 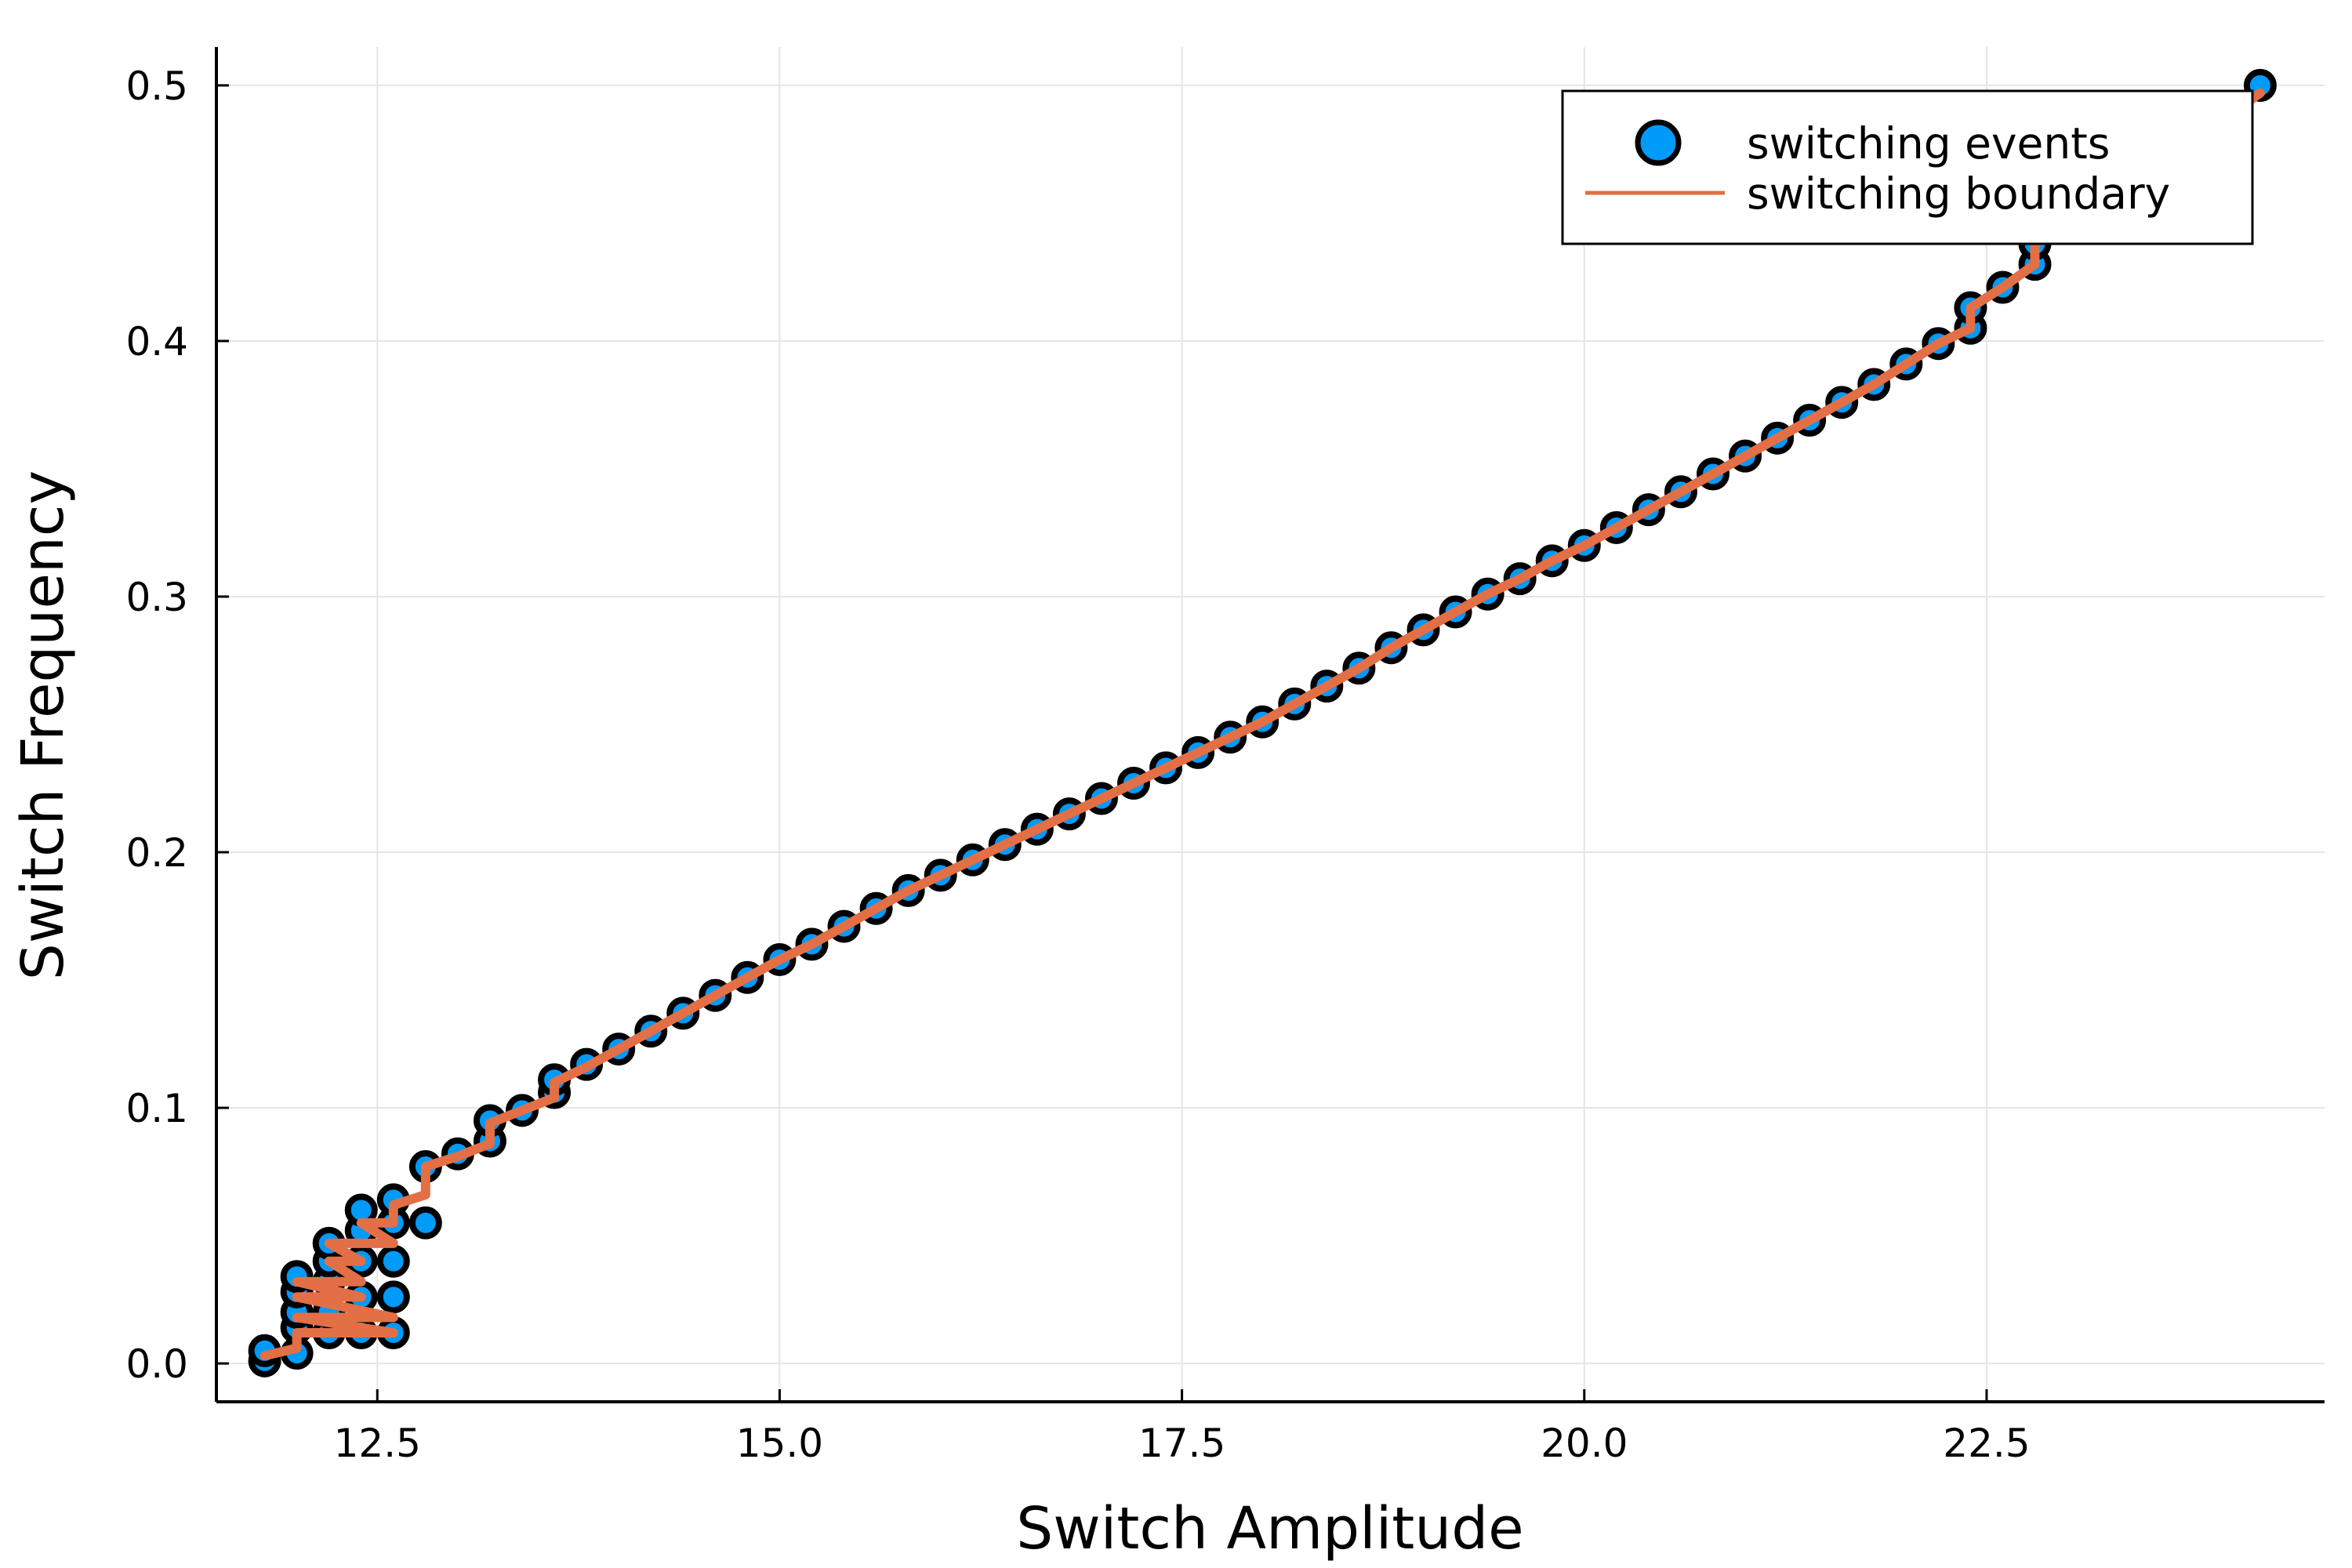 What do you see at coordinates (156, 1364) in the screenshot?
I see `y-tick-label: 0.0` at bounding box center [156, 1364].